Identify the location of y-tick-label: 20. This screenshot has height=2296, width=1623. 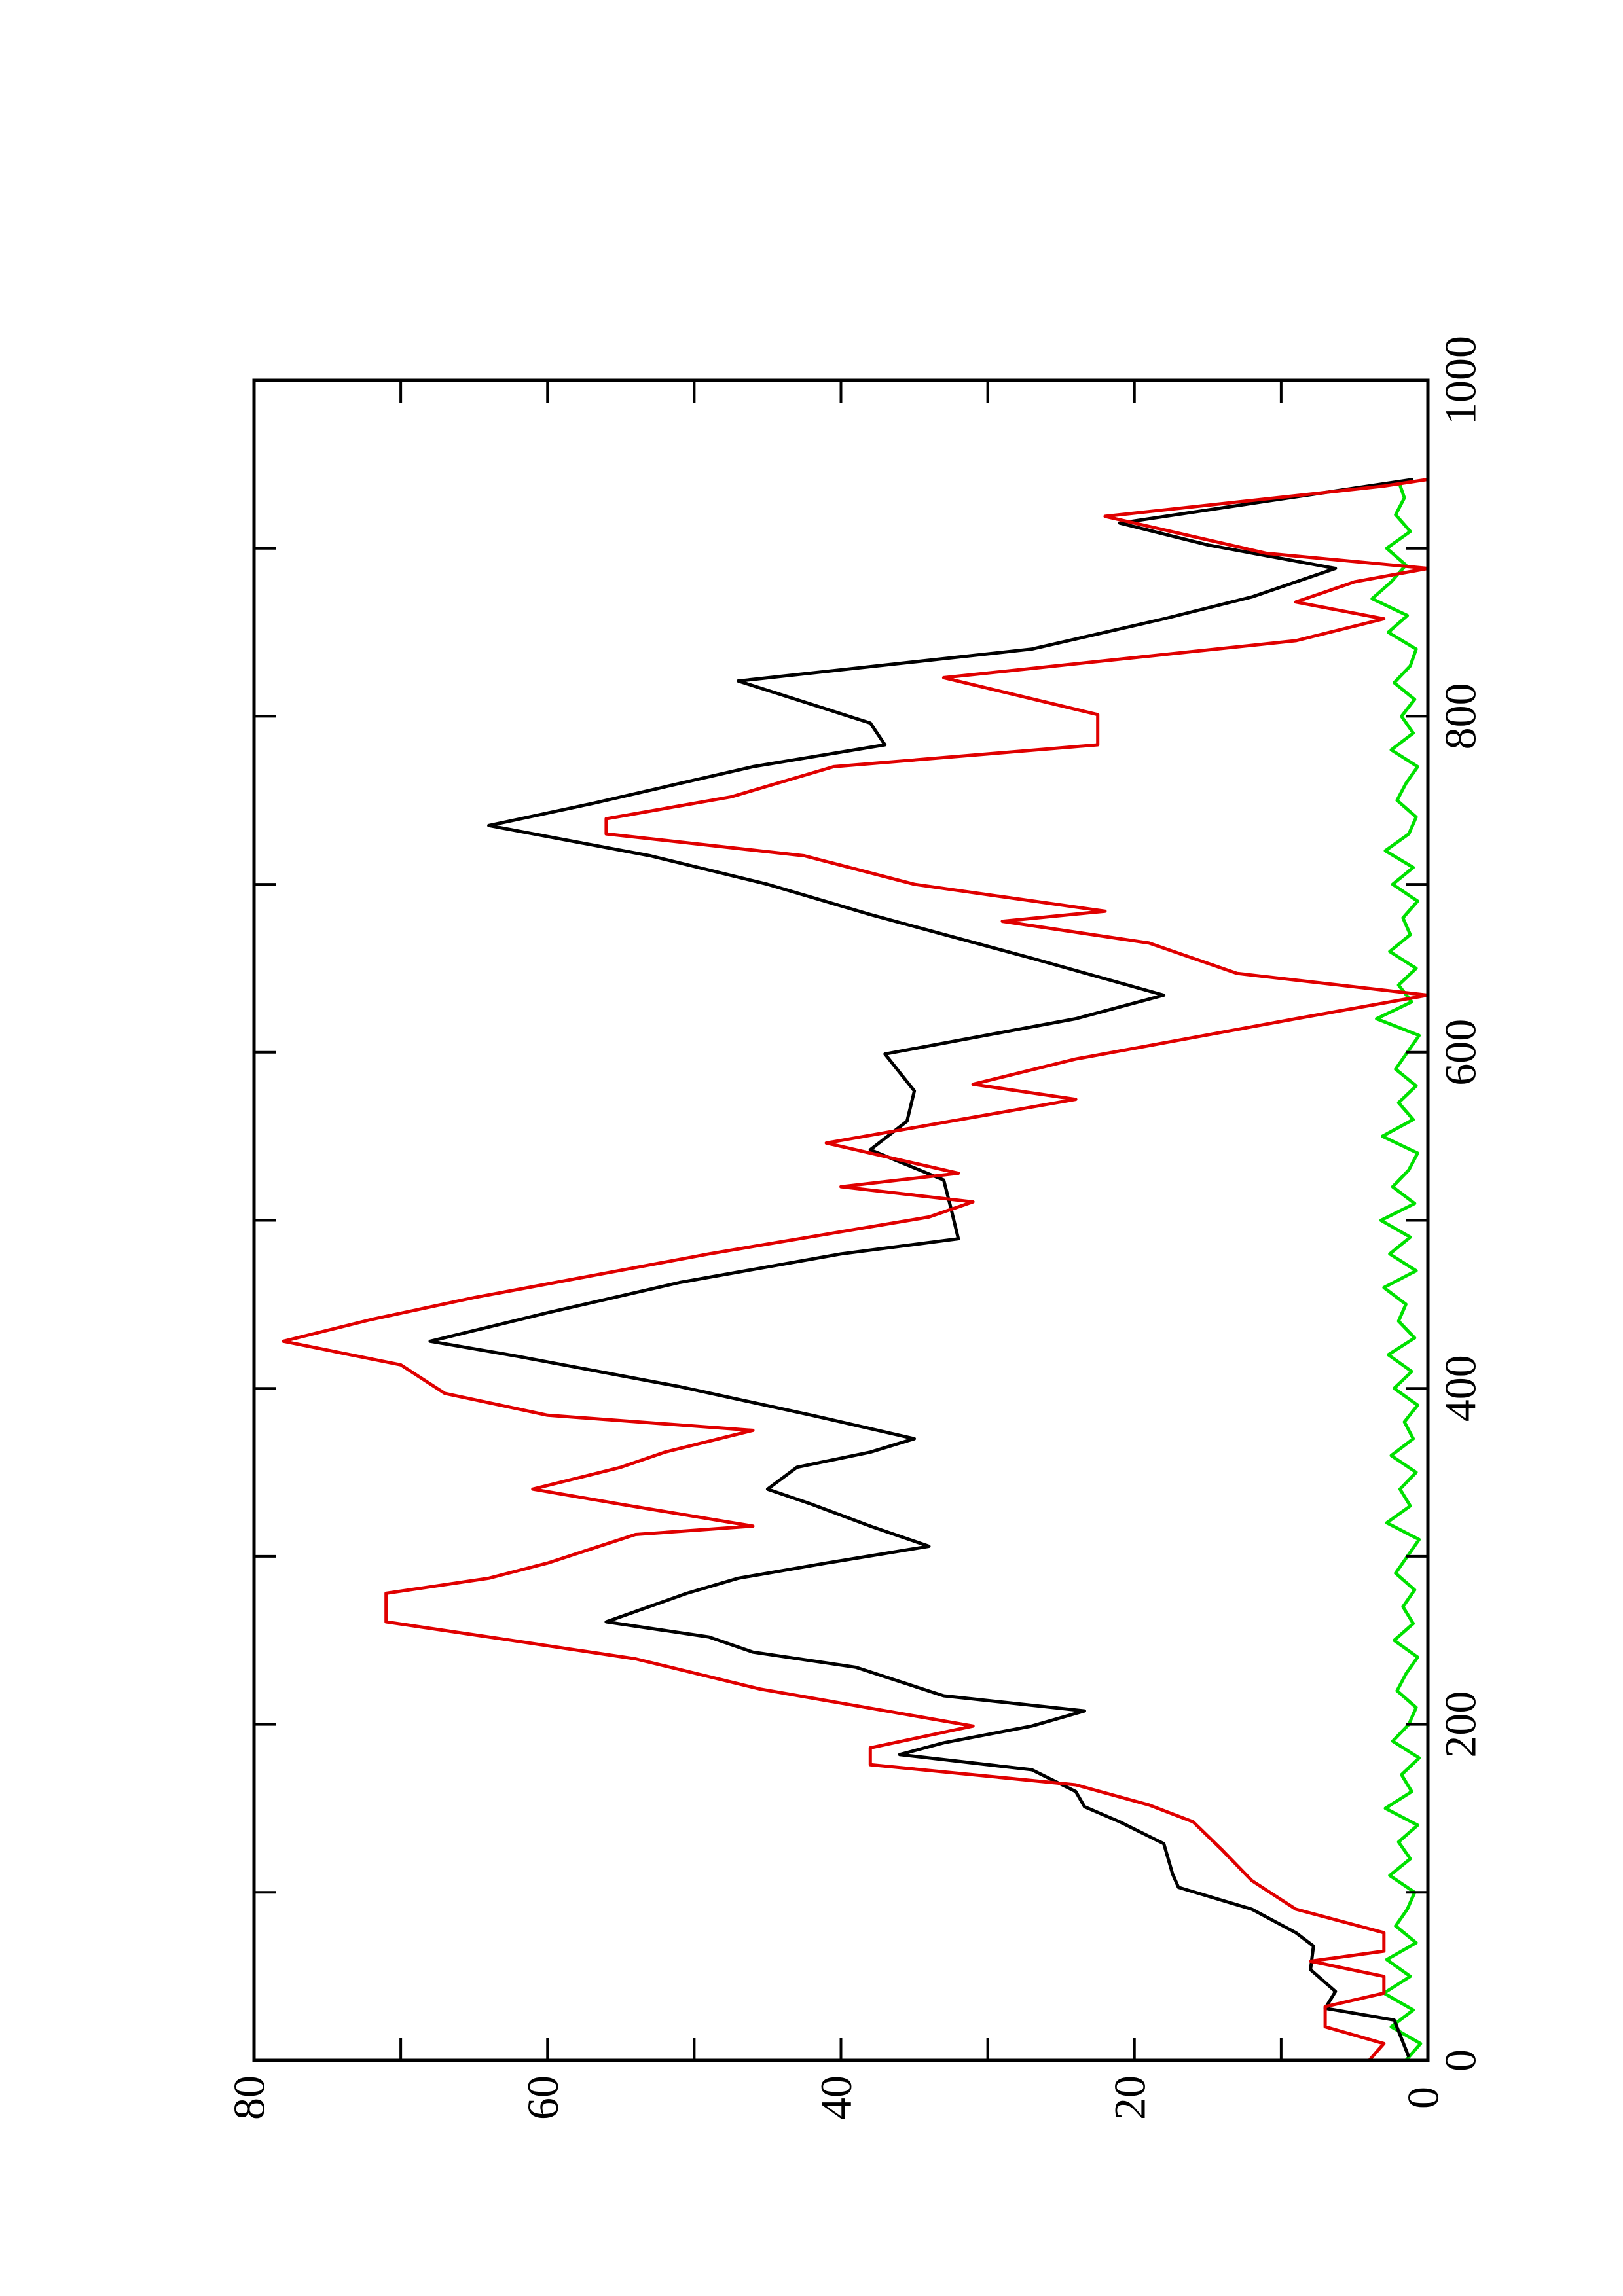
(1129, 2097).